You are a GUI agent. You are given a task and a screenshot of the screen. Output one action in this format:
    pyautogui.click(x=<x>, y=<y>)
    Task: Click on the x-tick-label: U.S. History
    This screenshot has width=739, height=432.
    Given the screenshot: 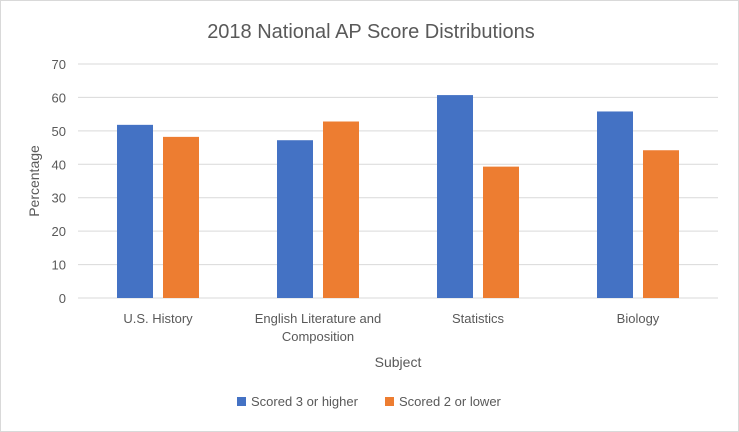 What is the action you would take?
    pyautogui.click(x=158, y=318)
    